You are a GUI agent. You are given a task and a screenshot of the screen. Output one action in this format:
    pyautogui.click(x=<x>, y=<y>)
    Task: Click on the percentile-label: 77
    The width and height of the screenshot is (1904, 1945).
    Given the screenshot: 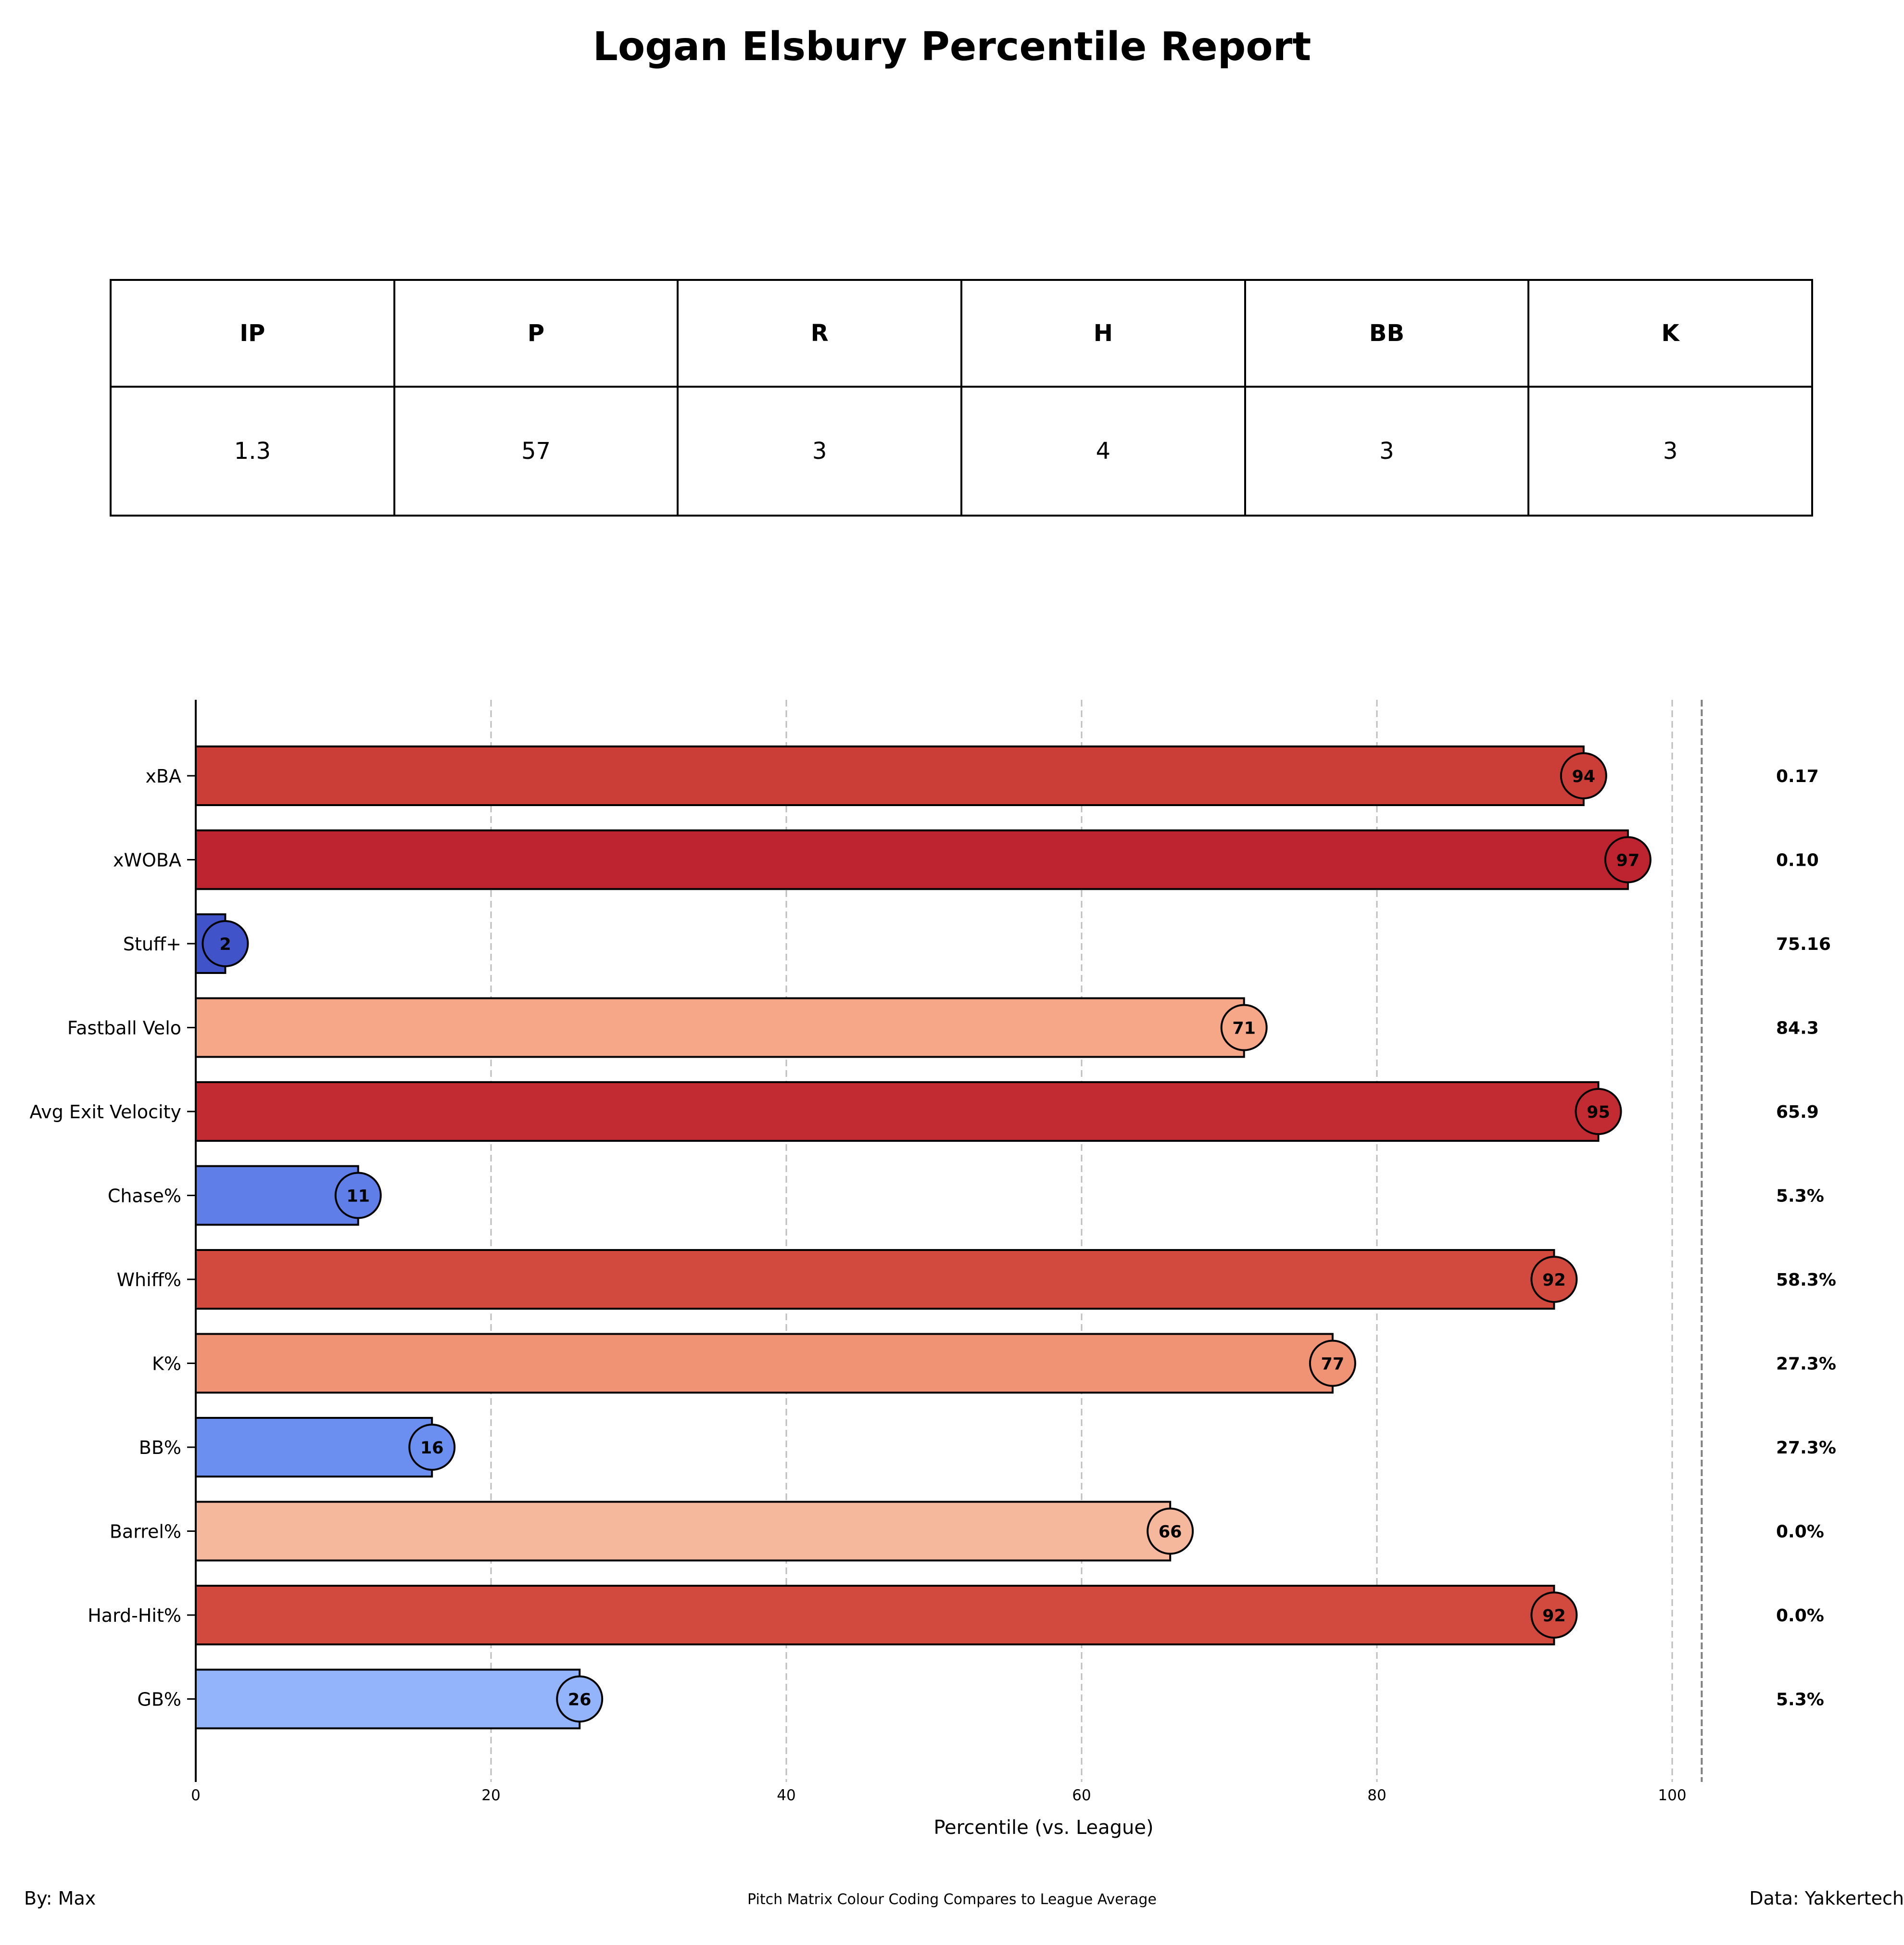 What is the action you would take?
    pyautogui.click(x=1333, y=1365)
    